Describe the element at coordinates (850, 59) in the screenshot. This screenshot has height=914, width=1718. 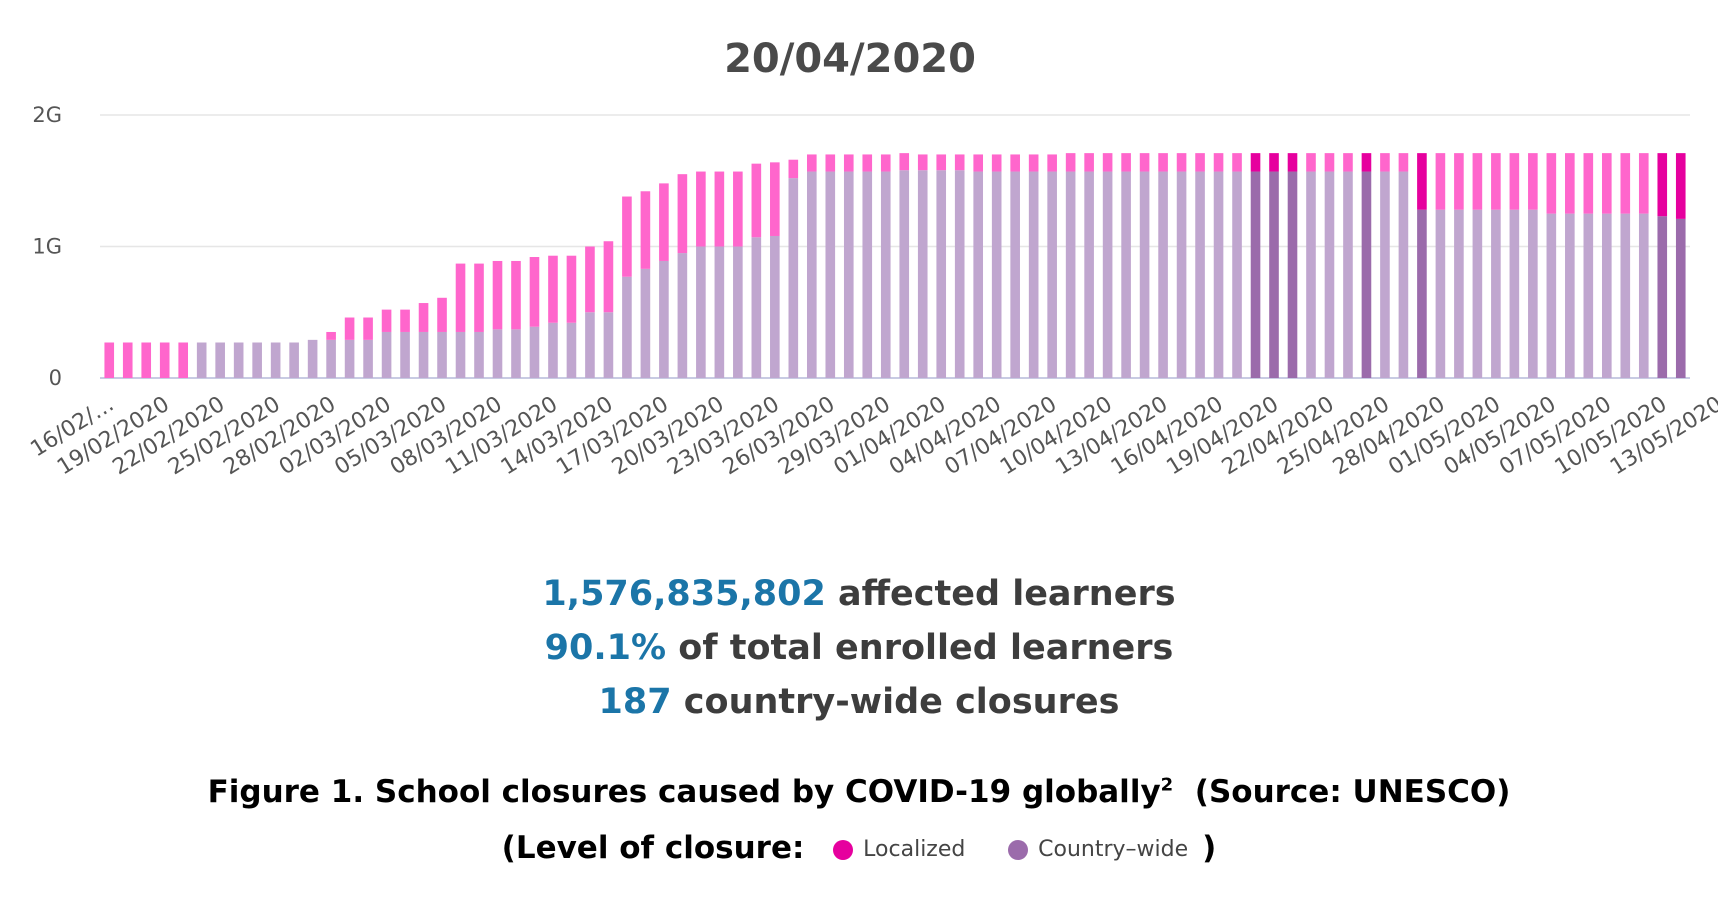
I see `chart-title: 20/04/2020` at that location.